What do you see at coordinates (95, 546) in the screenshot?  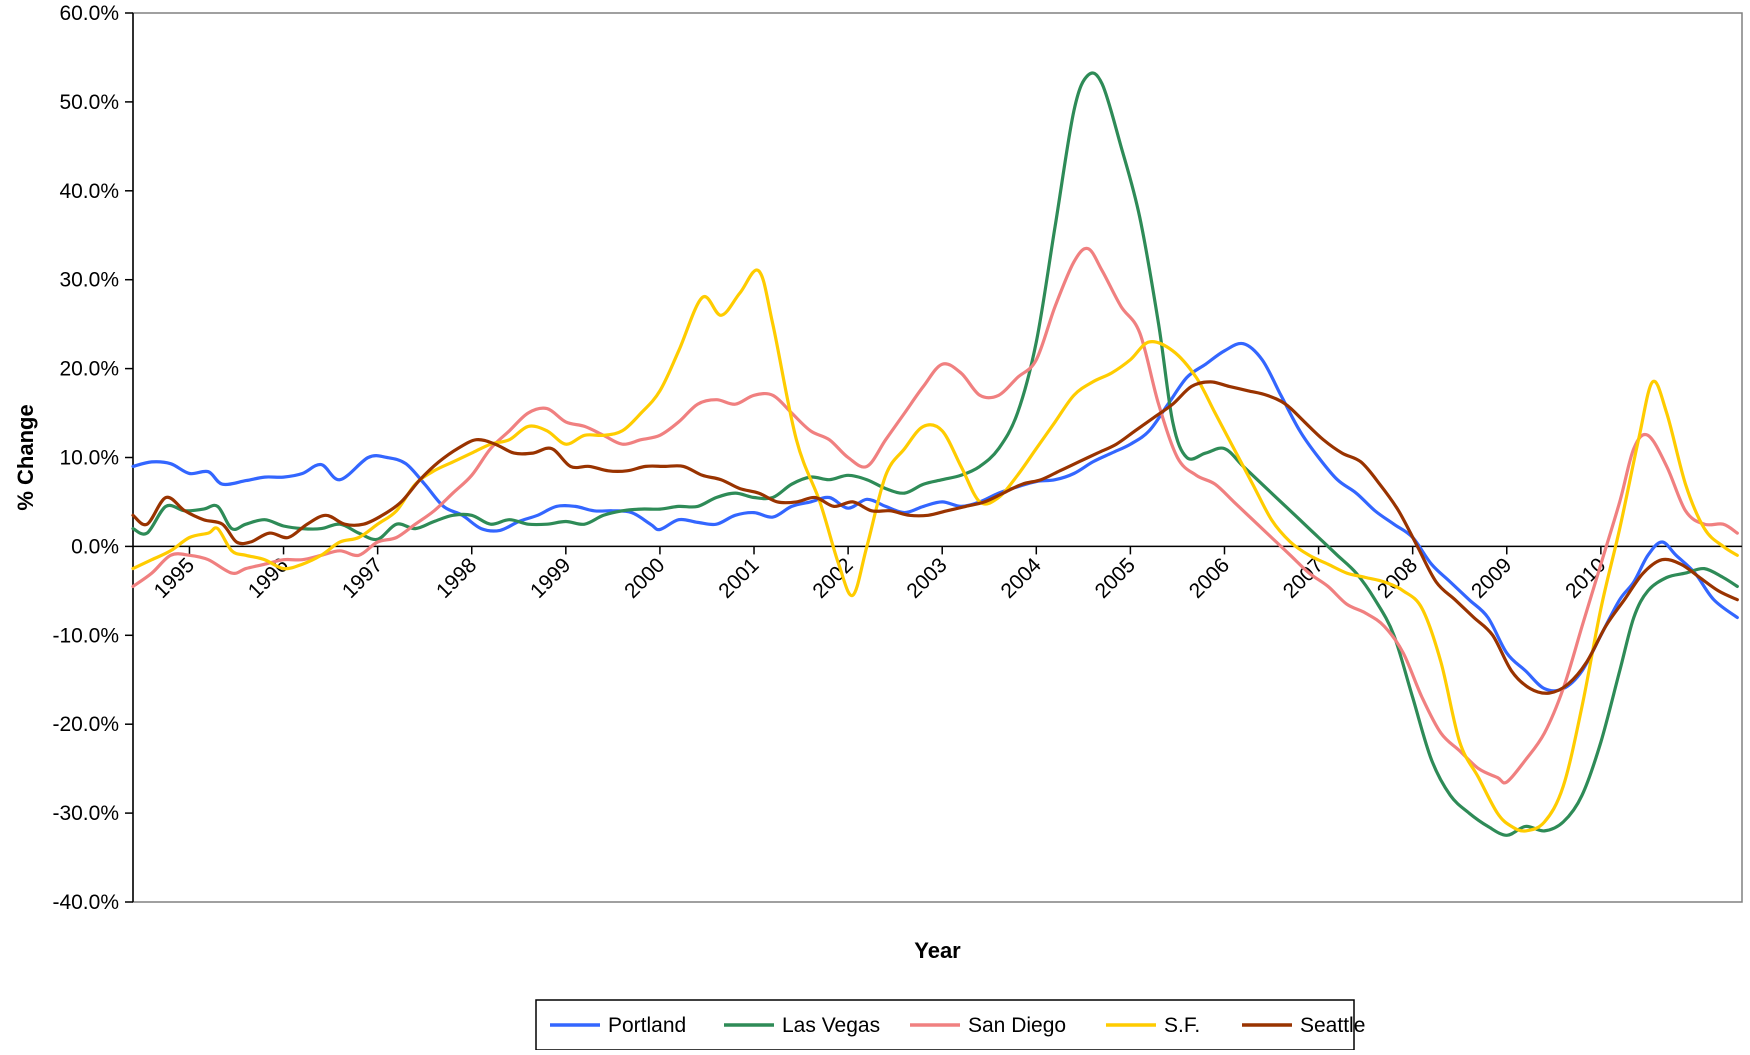 I see `y-tick-label: 0.0%` at bounding box center [95, 546].